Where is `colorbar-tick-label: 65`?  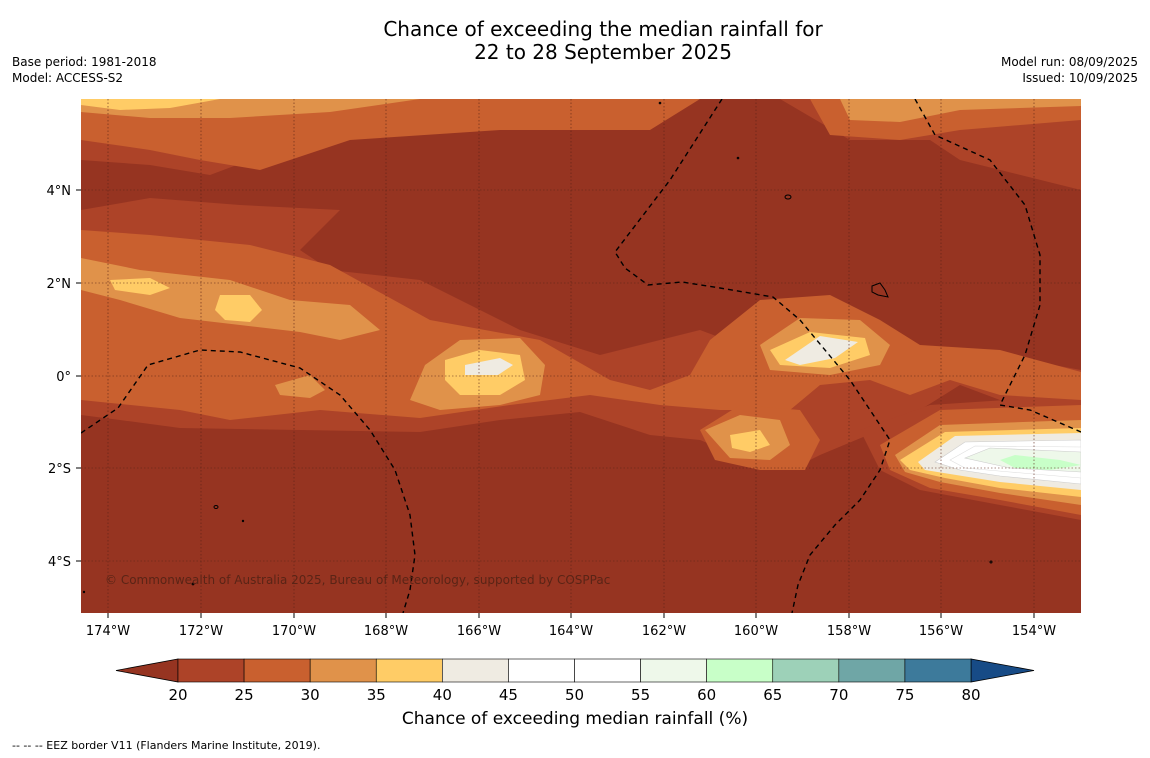 colorbar-tick-label: 65 is located at coordinates (772, 695).